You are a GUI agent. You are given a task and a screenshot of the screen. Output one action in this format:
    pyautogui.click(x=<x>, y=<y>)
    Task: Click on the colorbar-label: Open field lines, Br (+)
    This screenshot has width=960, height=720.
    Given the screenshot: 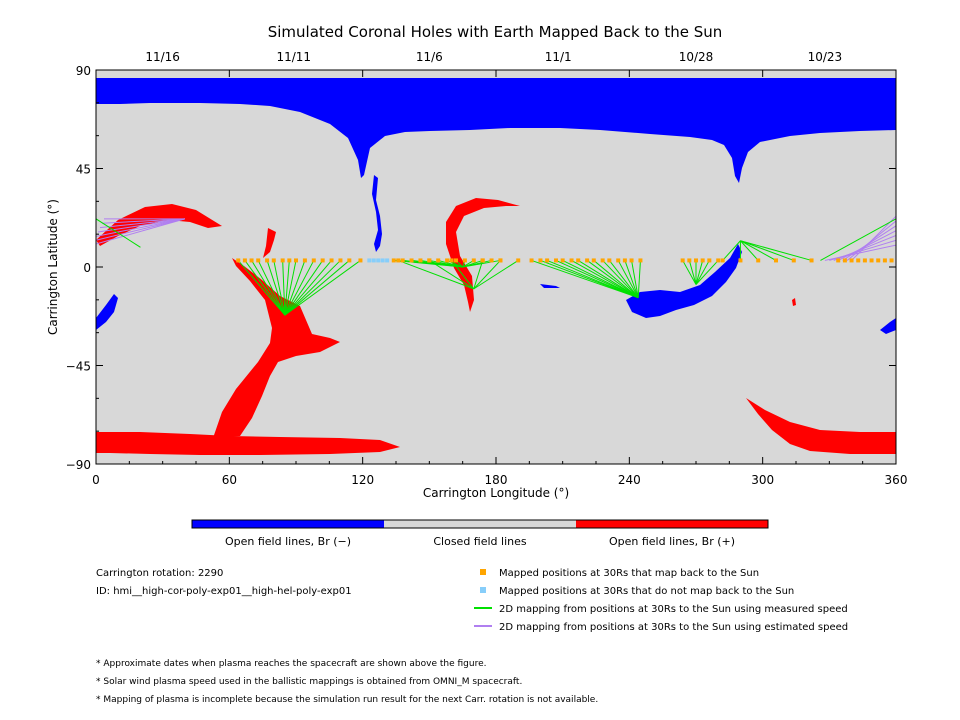 What is the action you would take?
    pyautogui.click(x=672, y=541)
    